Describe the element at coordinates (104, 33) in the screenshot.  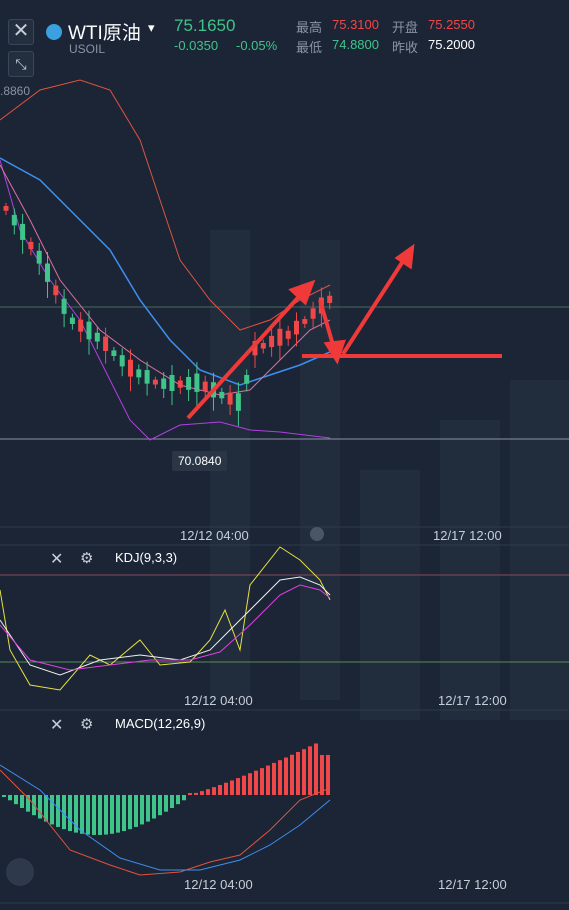
I see `symbol-name: WTI原油` at that location.